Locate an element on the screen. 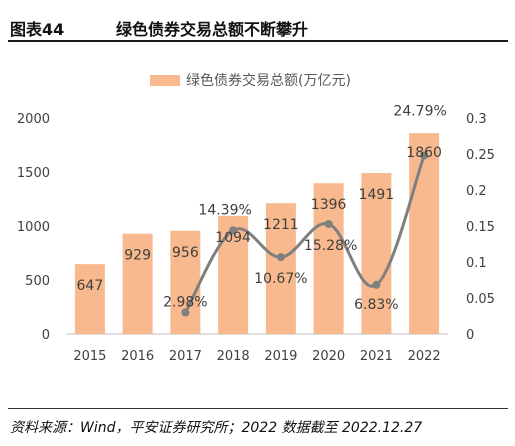 The image size is (515, 446). legend-swatch is located at coordinates (165, 80).